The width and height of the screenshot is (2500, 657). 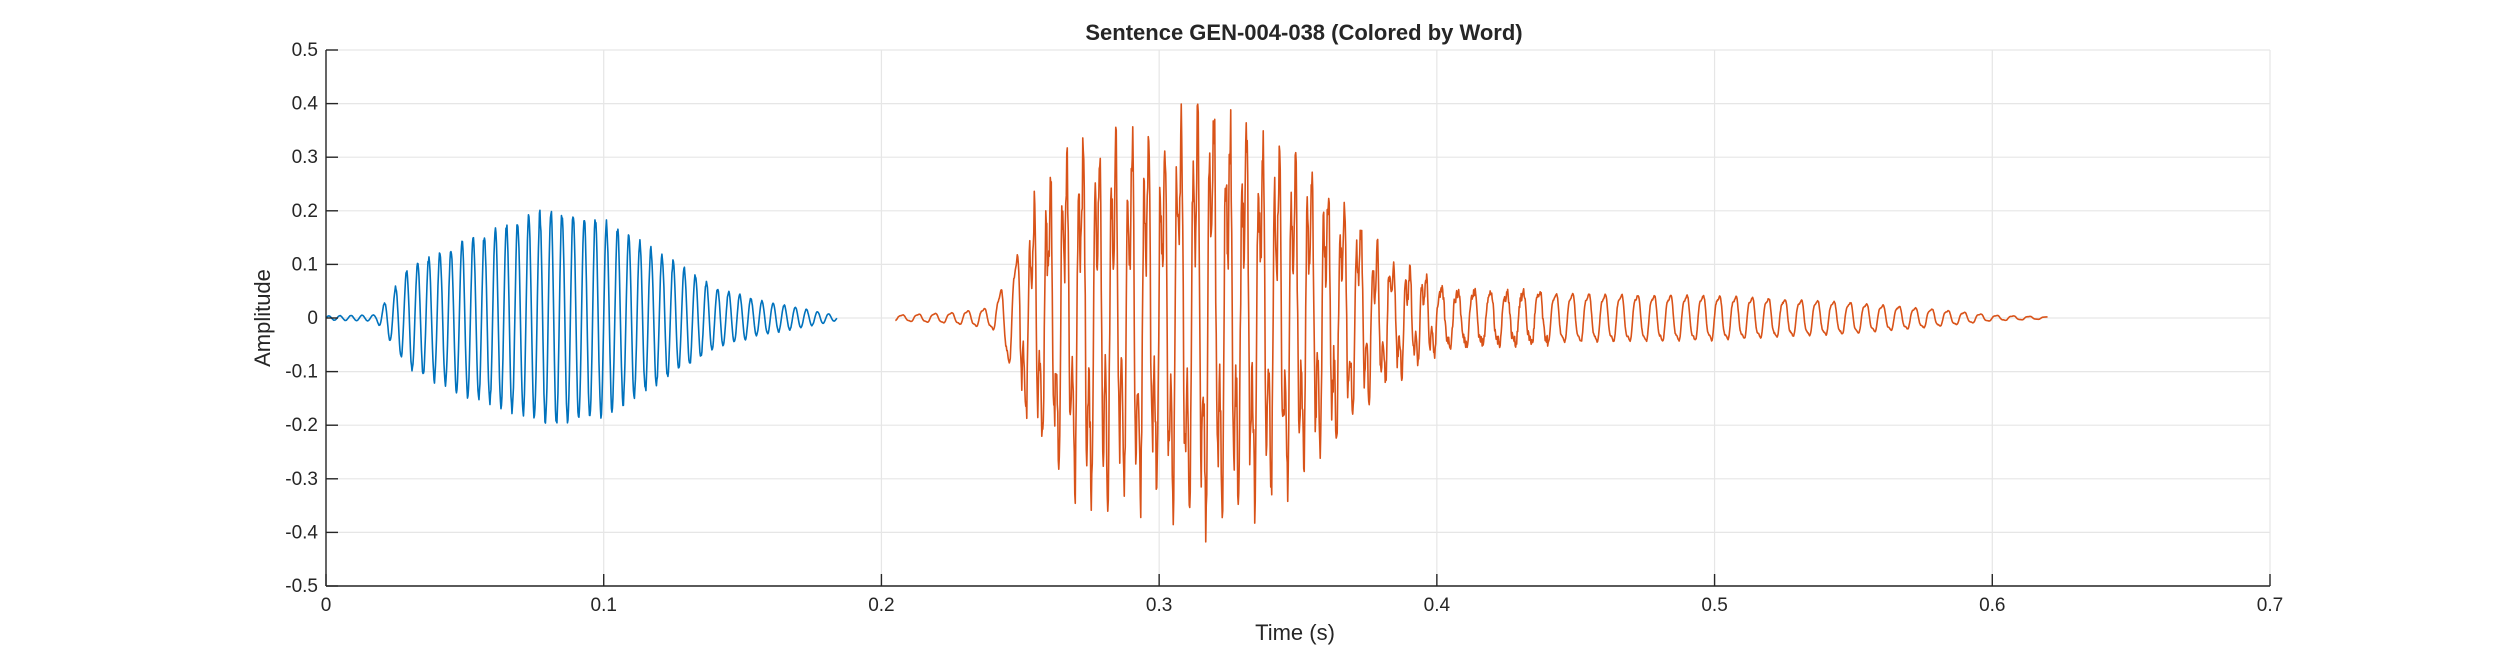 What do you see at coordinates (301, 372) in the screenshot?
I see `y-tick-label: -0.1` at bounding box center [301, 372].